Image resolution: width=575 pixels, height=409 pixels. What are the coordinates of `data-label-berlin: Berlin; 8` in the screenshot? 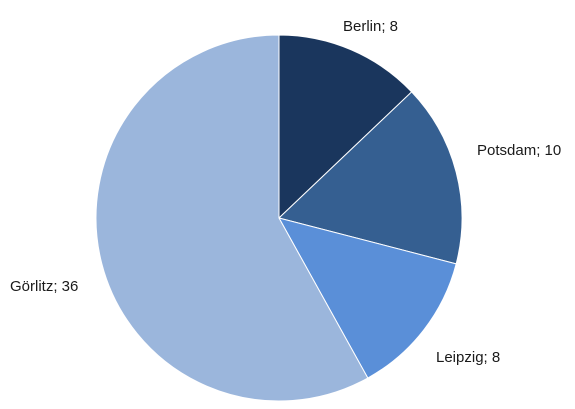 It's located at (370, 26).